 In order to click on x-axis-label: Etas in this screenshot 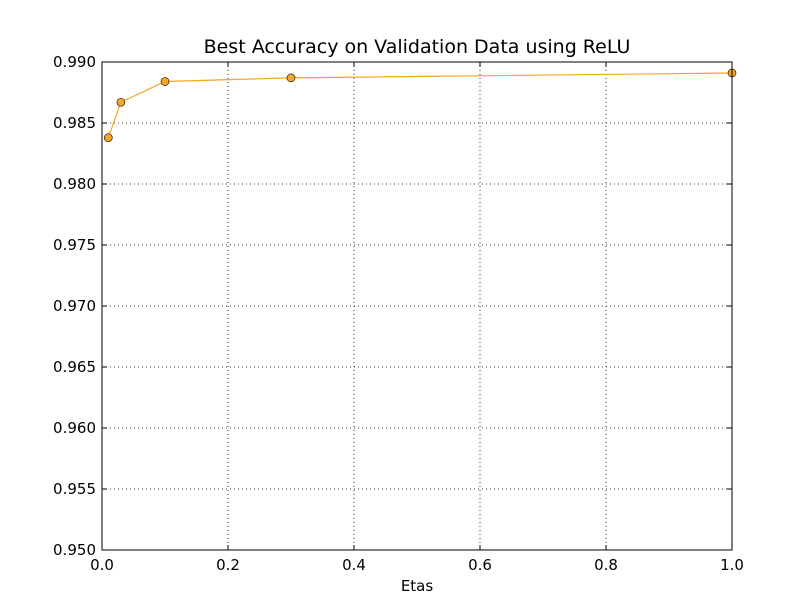, I will do `click(417, 586)`.